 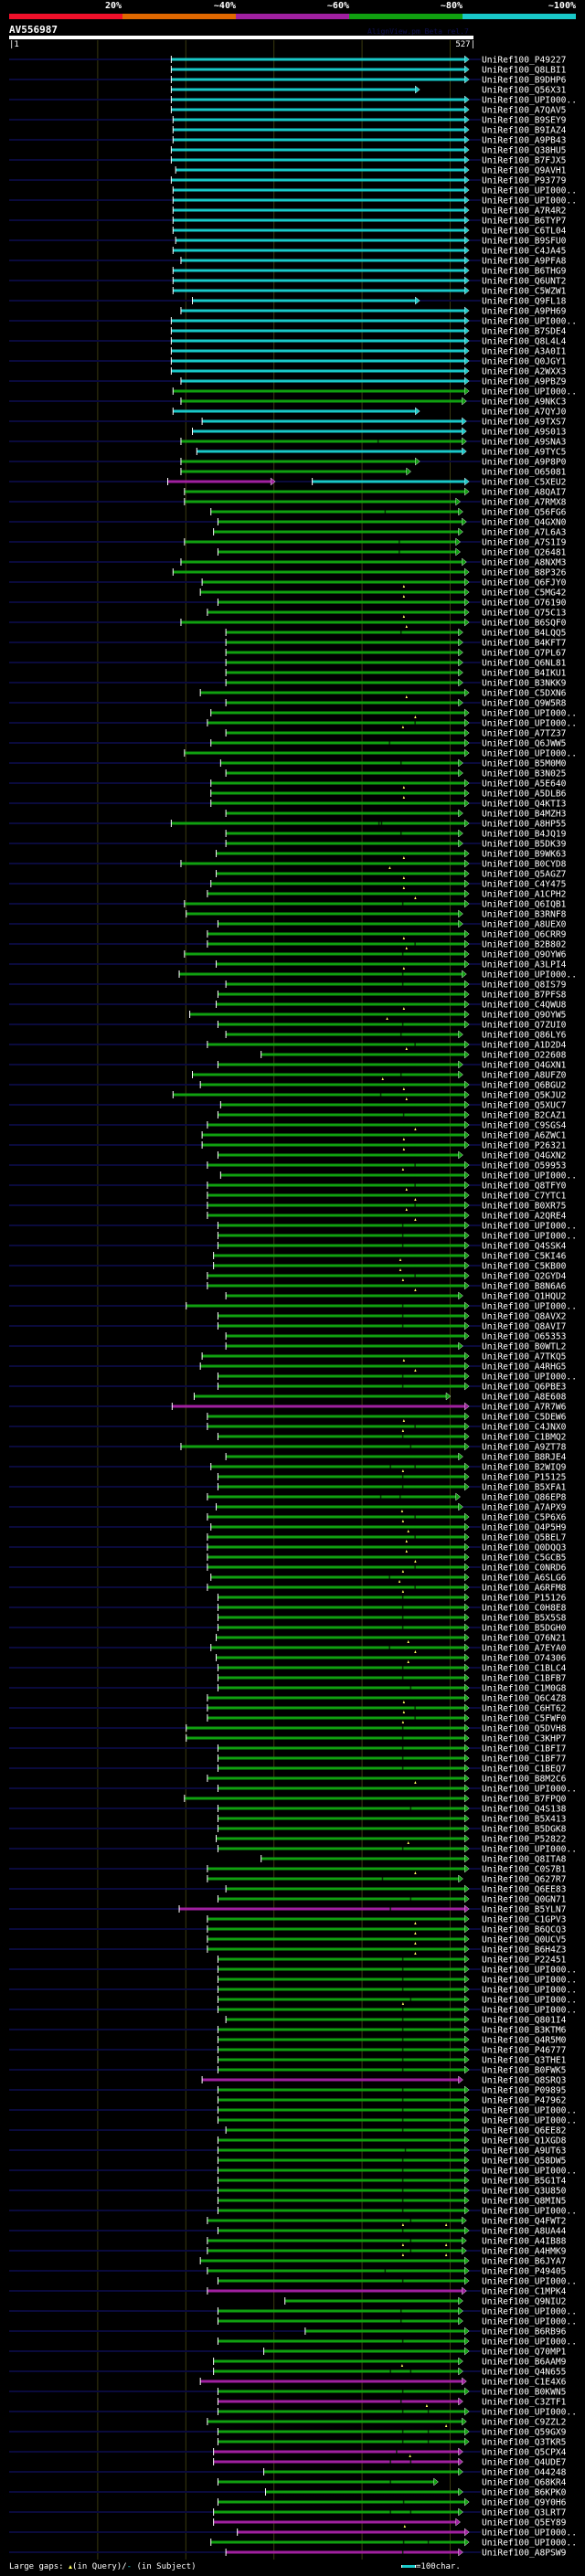 I want to click on hit-label: UniRef100_Q4S138, so click(x=524, y=1810).